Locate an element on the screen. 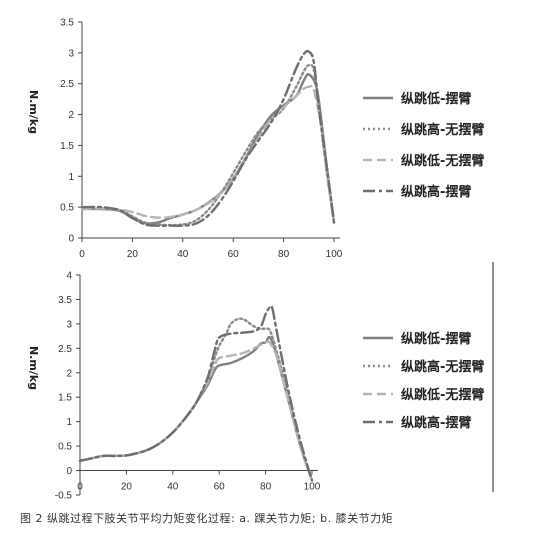  chart2-x-tick-label: 20 is located at coordinates (127, 487).